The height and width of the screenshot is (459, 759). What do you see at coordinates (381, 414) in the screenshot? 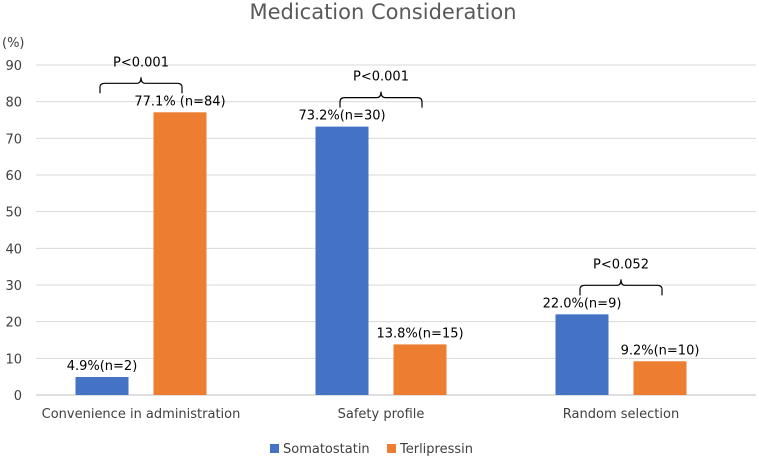
I see `x-category-label: Safety profile` at bounding box center [381, 414].